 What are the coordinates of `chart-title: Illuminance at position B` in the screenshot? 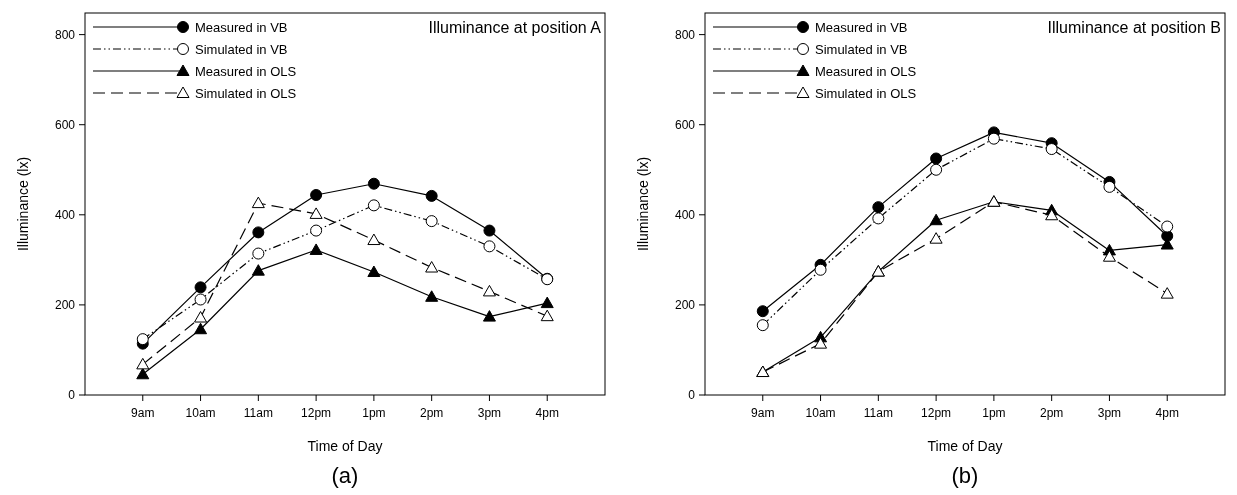 It's located at (1134, 27).